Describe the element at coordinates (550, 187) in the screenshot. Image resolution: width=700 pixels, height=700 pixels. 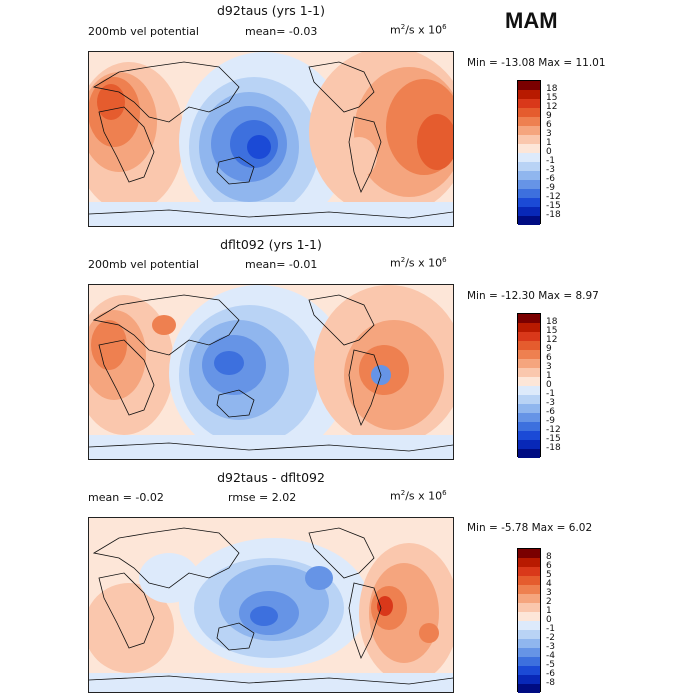
I see `colorbar-tick-label: -9` at that location.